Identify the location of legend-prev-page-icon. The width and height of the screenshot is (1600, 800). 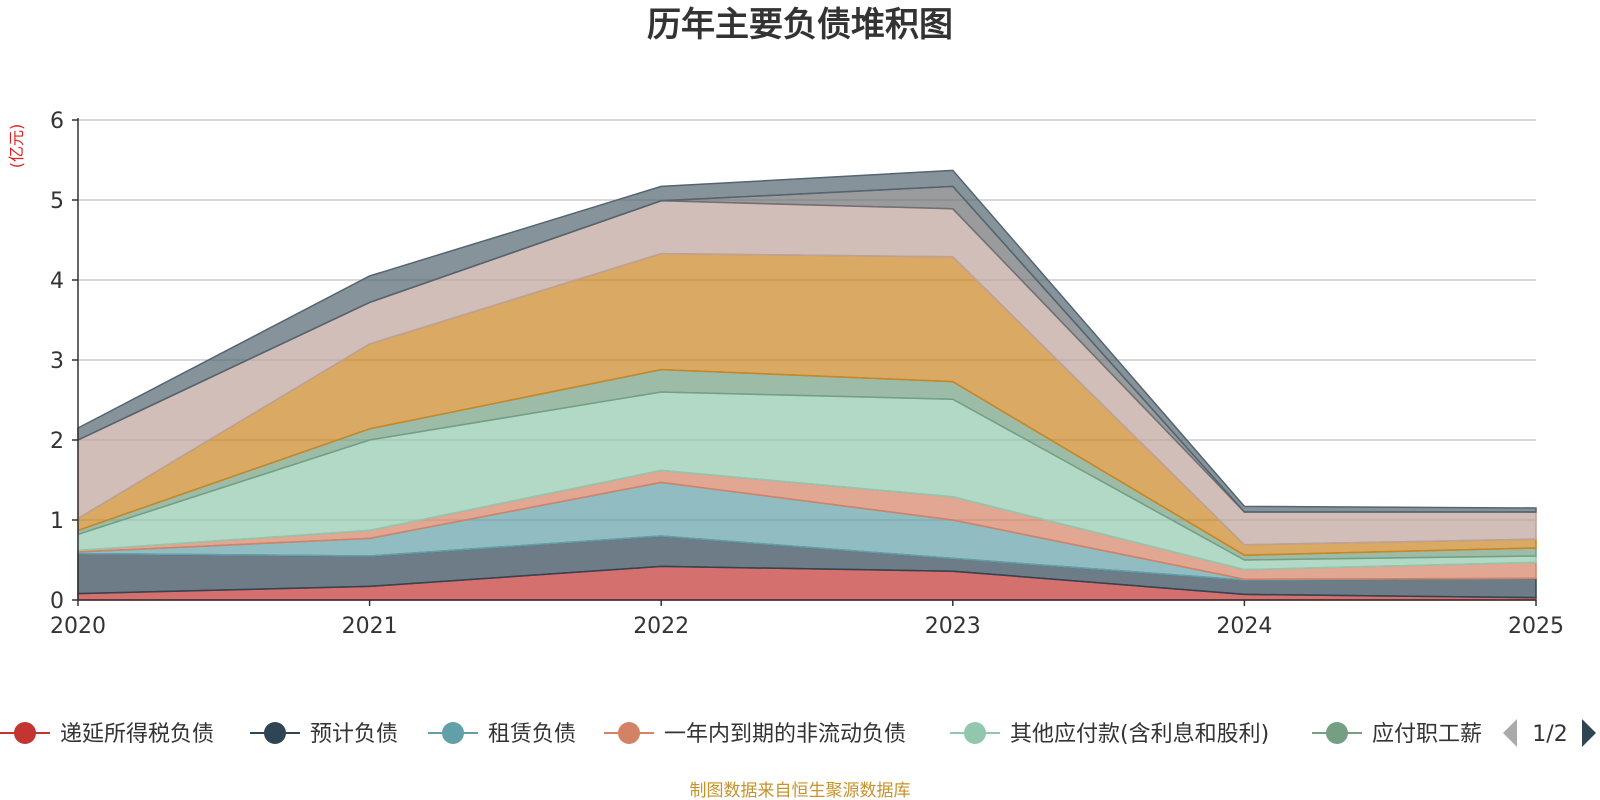
(1510, 733).